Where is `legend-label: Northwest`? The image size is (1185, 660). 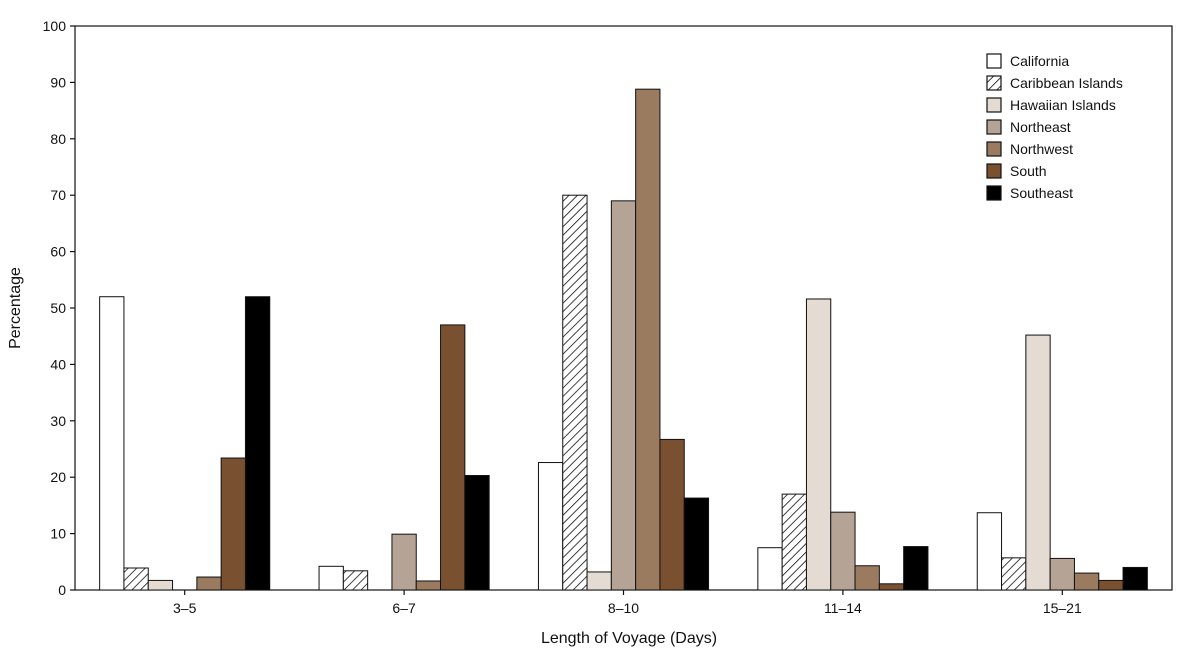
legend-label: Northwest is located at coordinates (1041, 149).